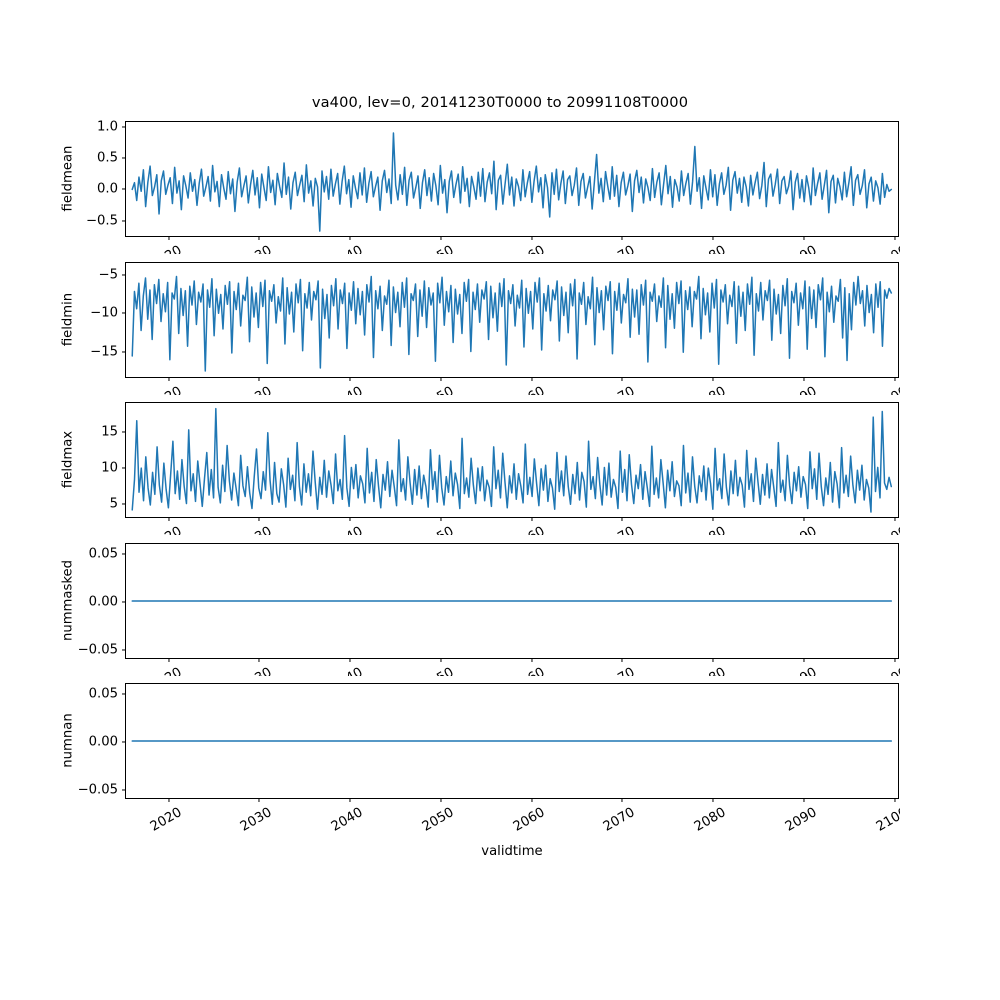 This screenshot has width=1000, height=1000. I want to click on y-tick-label: 15, so click(109, 432).